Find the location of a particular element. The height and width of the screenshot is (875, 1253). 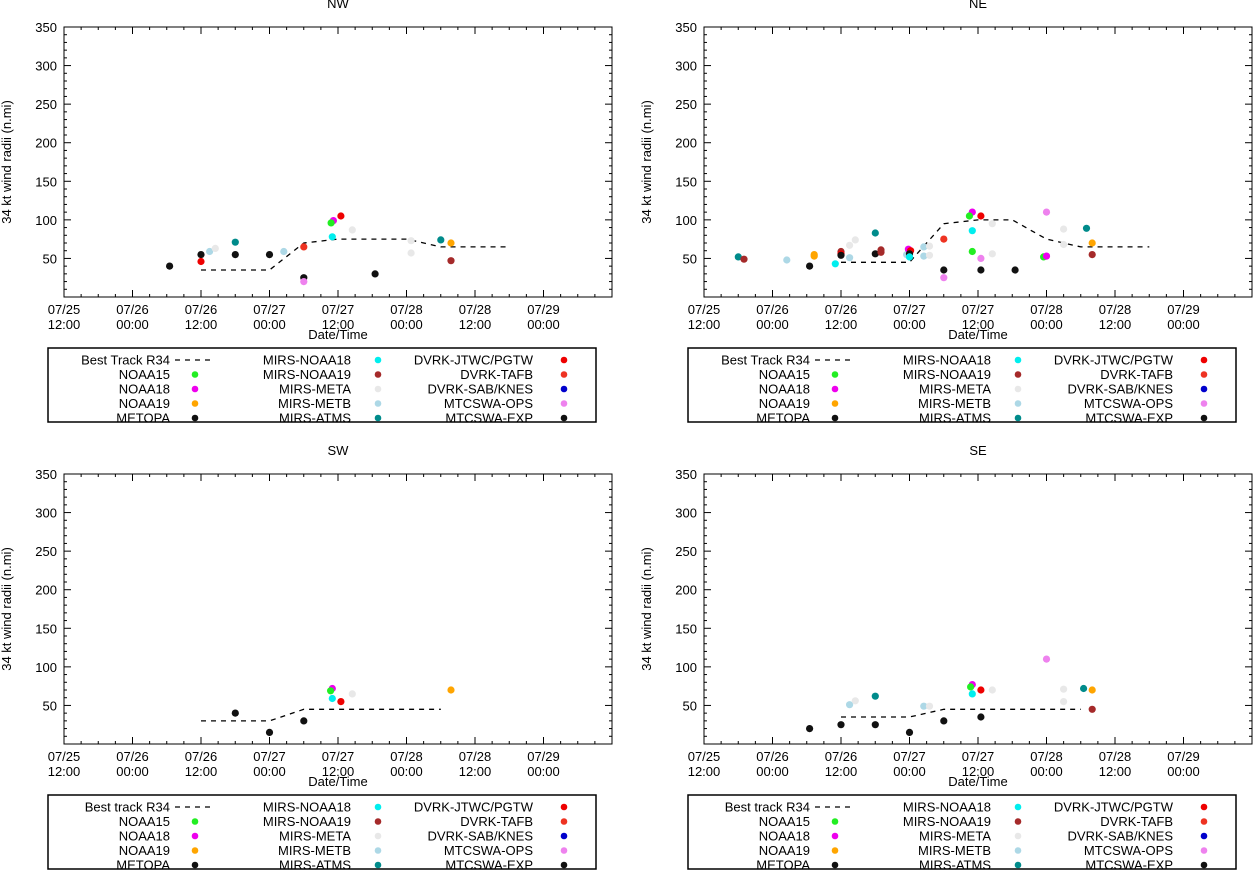

legend-label: MTCSWA-OPS is located at coordinates (1128, 850).